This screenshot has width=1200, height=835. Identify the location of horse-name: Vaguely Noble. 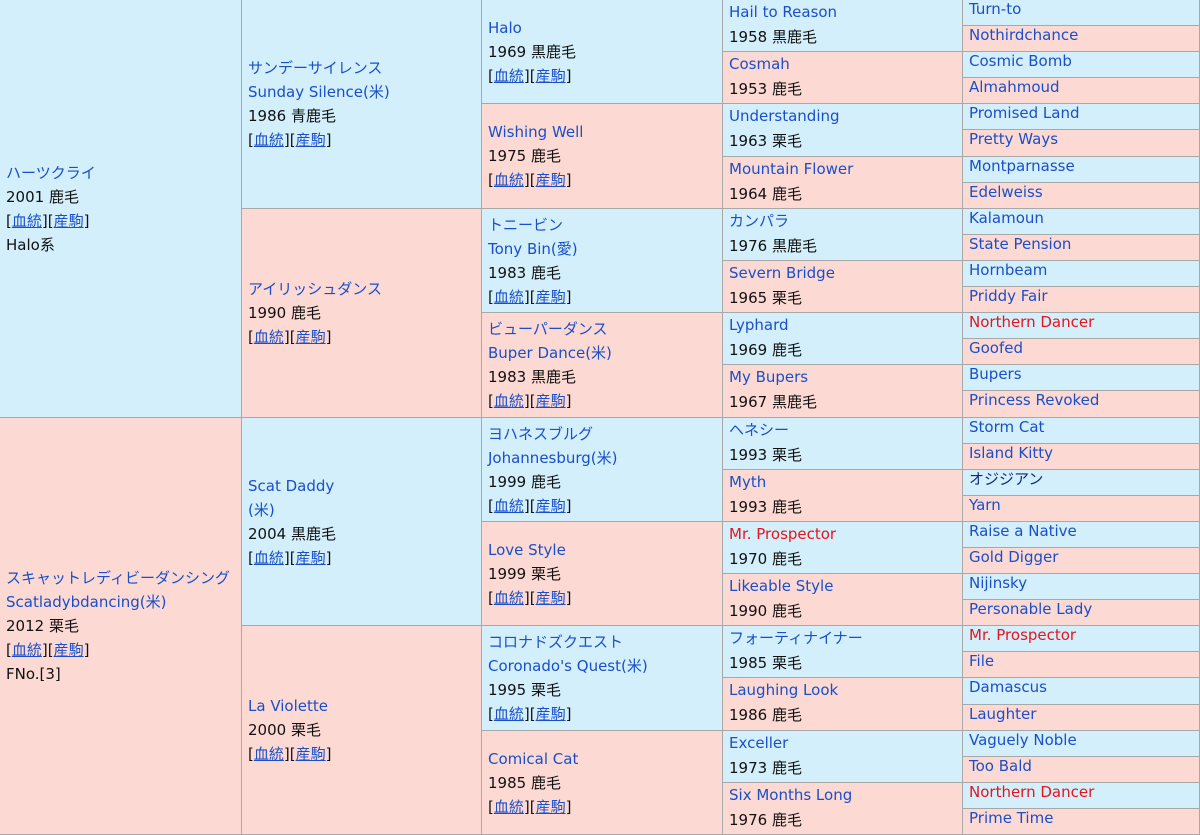
(1023, 740).